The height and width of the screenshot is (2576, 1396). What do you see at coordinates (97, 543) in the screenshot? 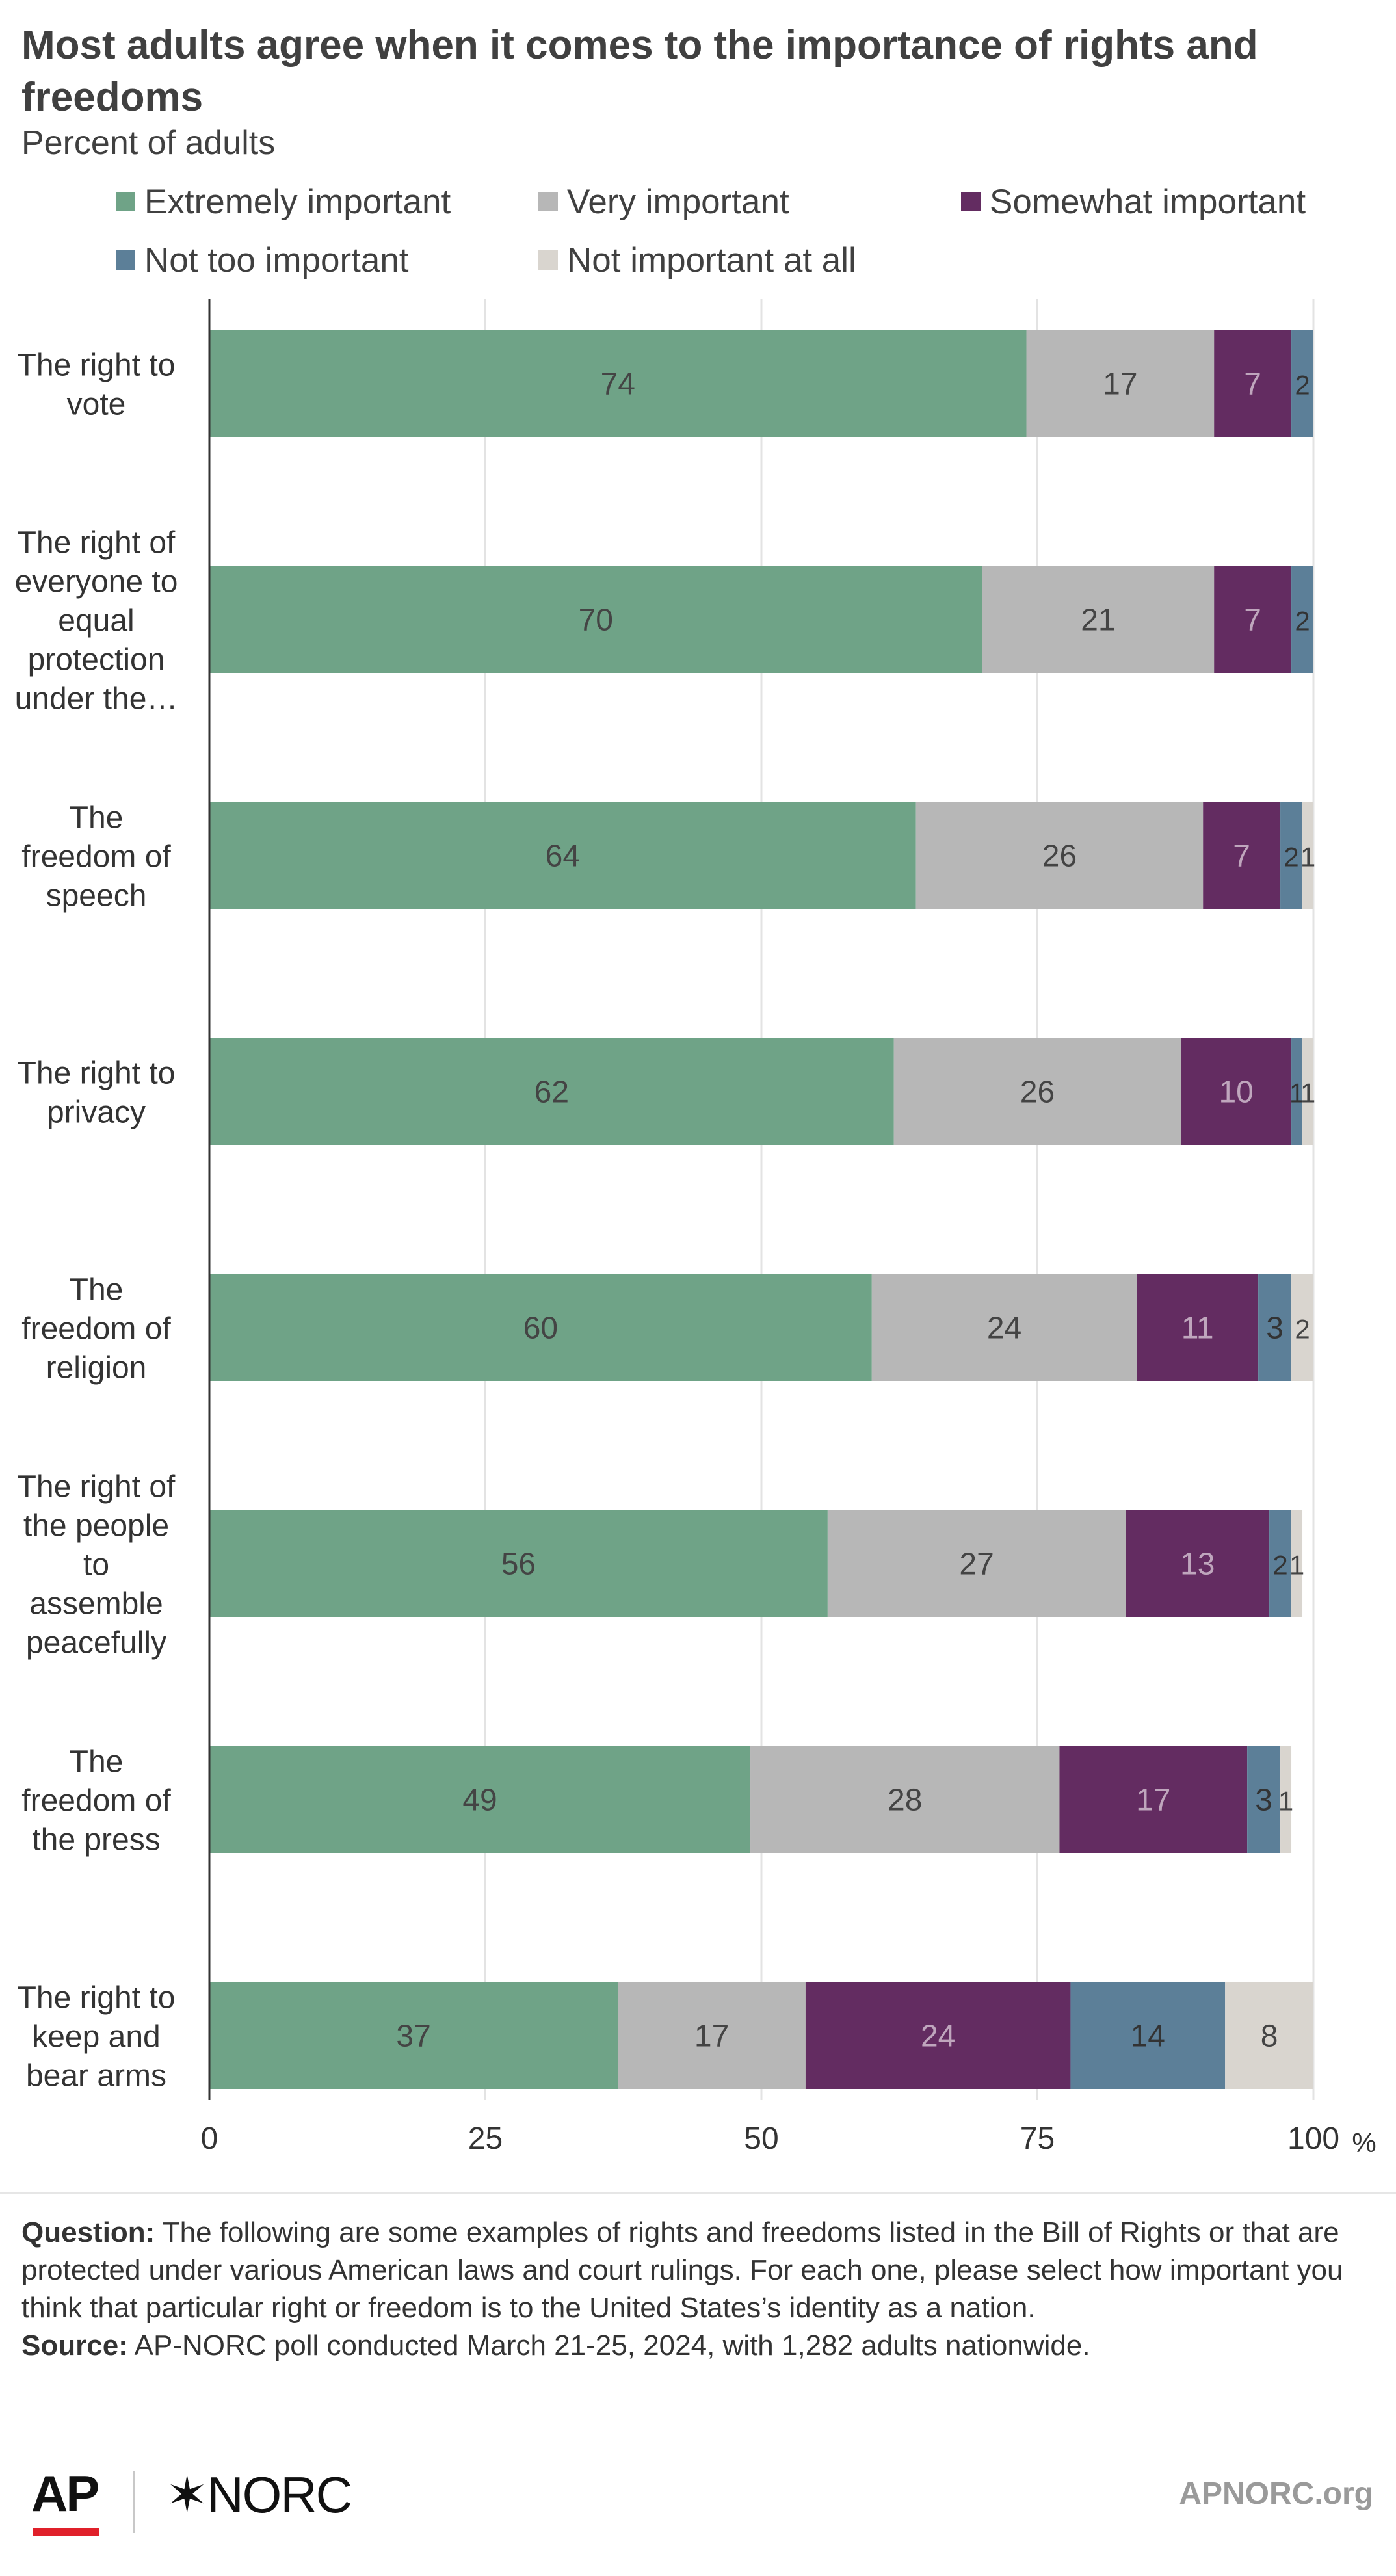
I see `category-label-1-0: The right of` at bounding box center [97, 543].